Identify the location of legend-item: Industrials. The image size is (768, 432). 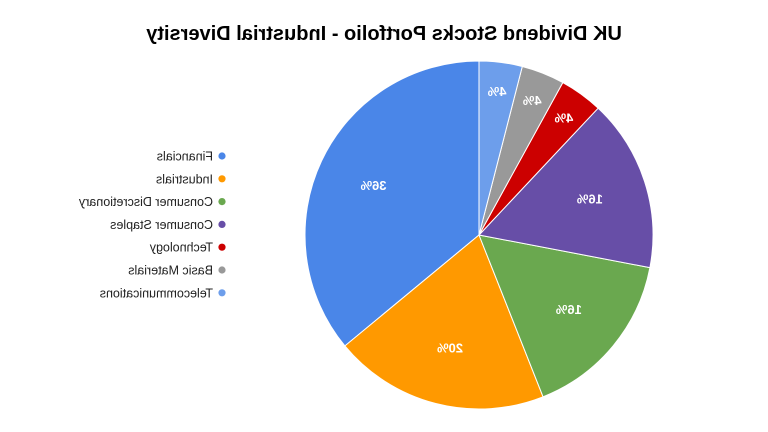
(191, 179).